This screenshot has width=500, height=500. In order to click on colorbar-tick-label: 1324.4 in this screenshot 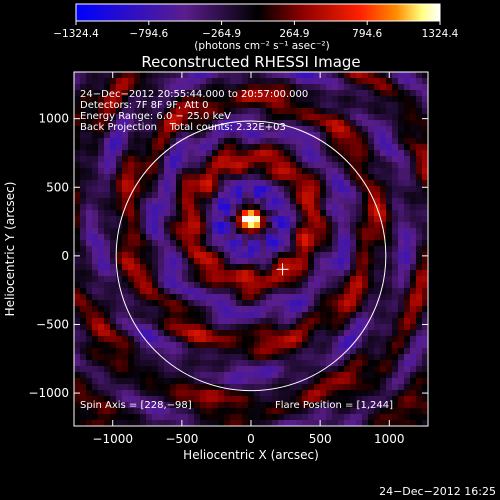, I will do `click(440, 34)`.